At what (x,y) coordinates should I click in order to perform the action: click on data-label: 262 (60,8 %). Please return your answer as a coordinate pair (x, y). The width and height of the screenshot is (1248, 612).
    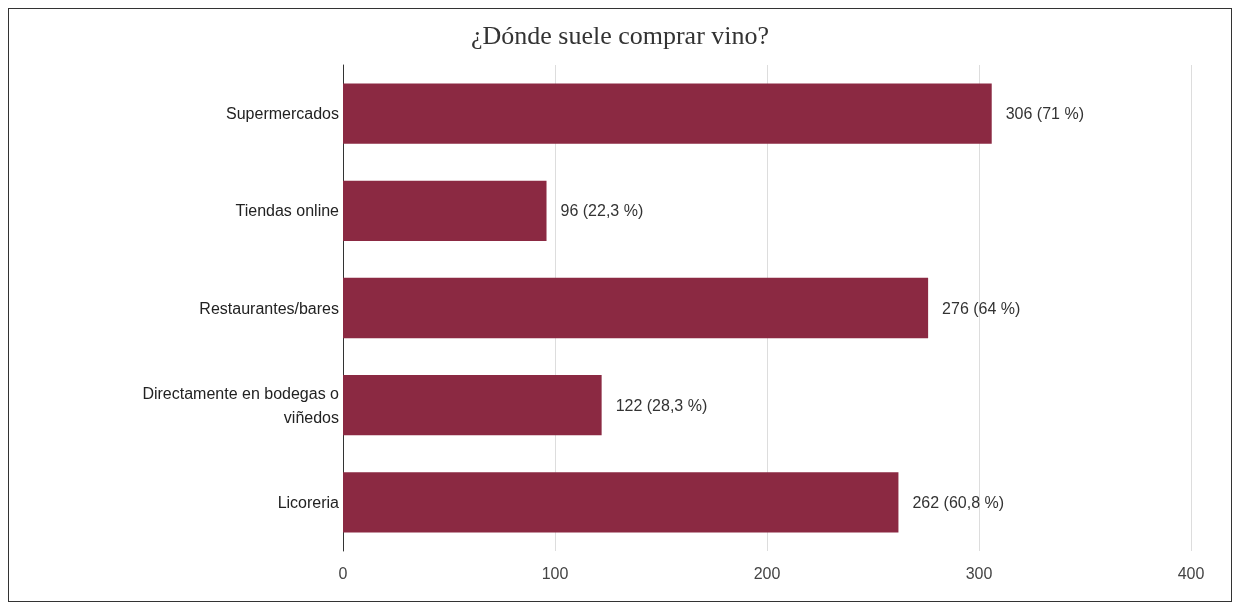
    Looking at the image, I should click on (958, 502).